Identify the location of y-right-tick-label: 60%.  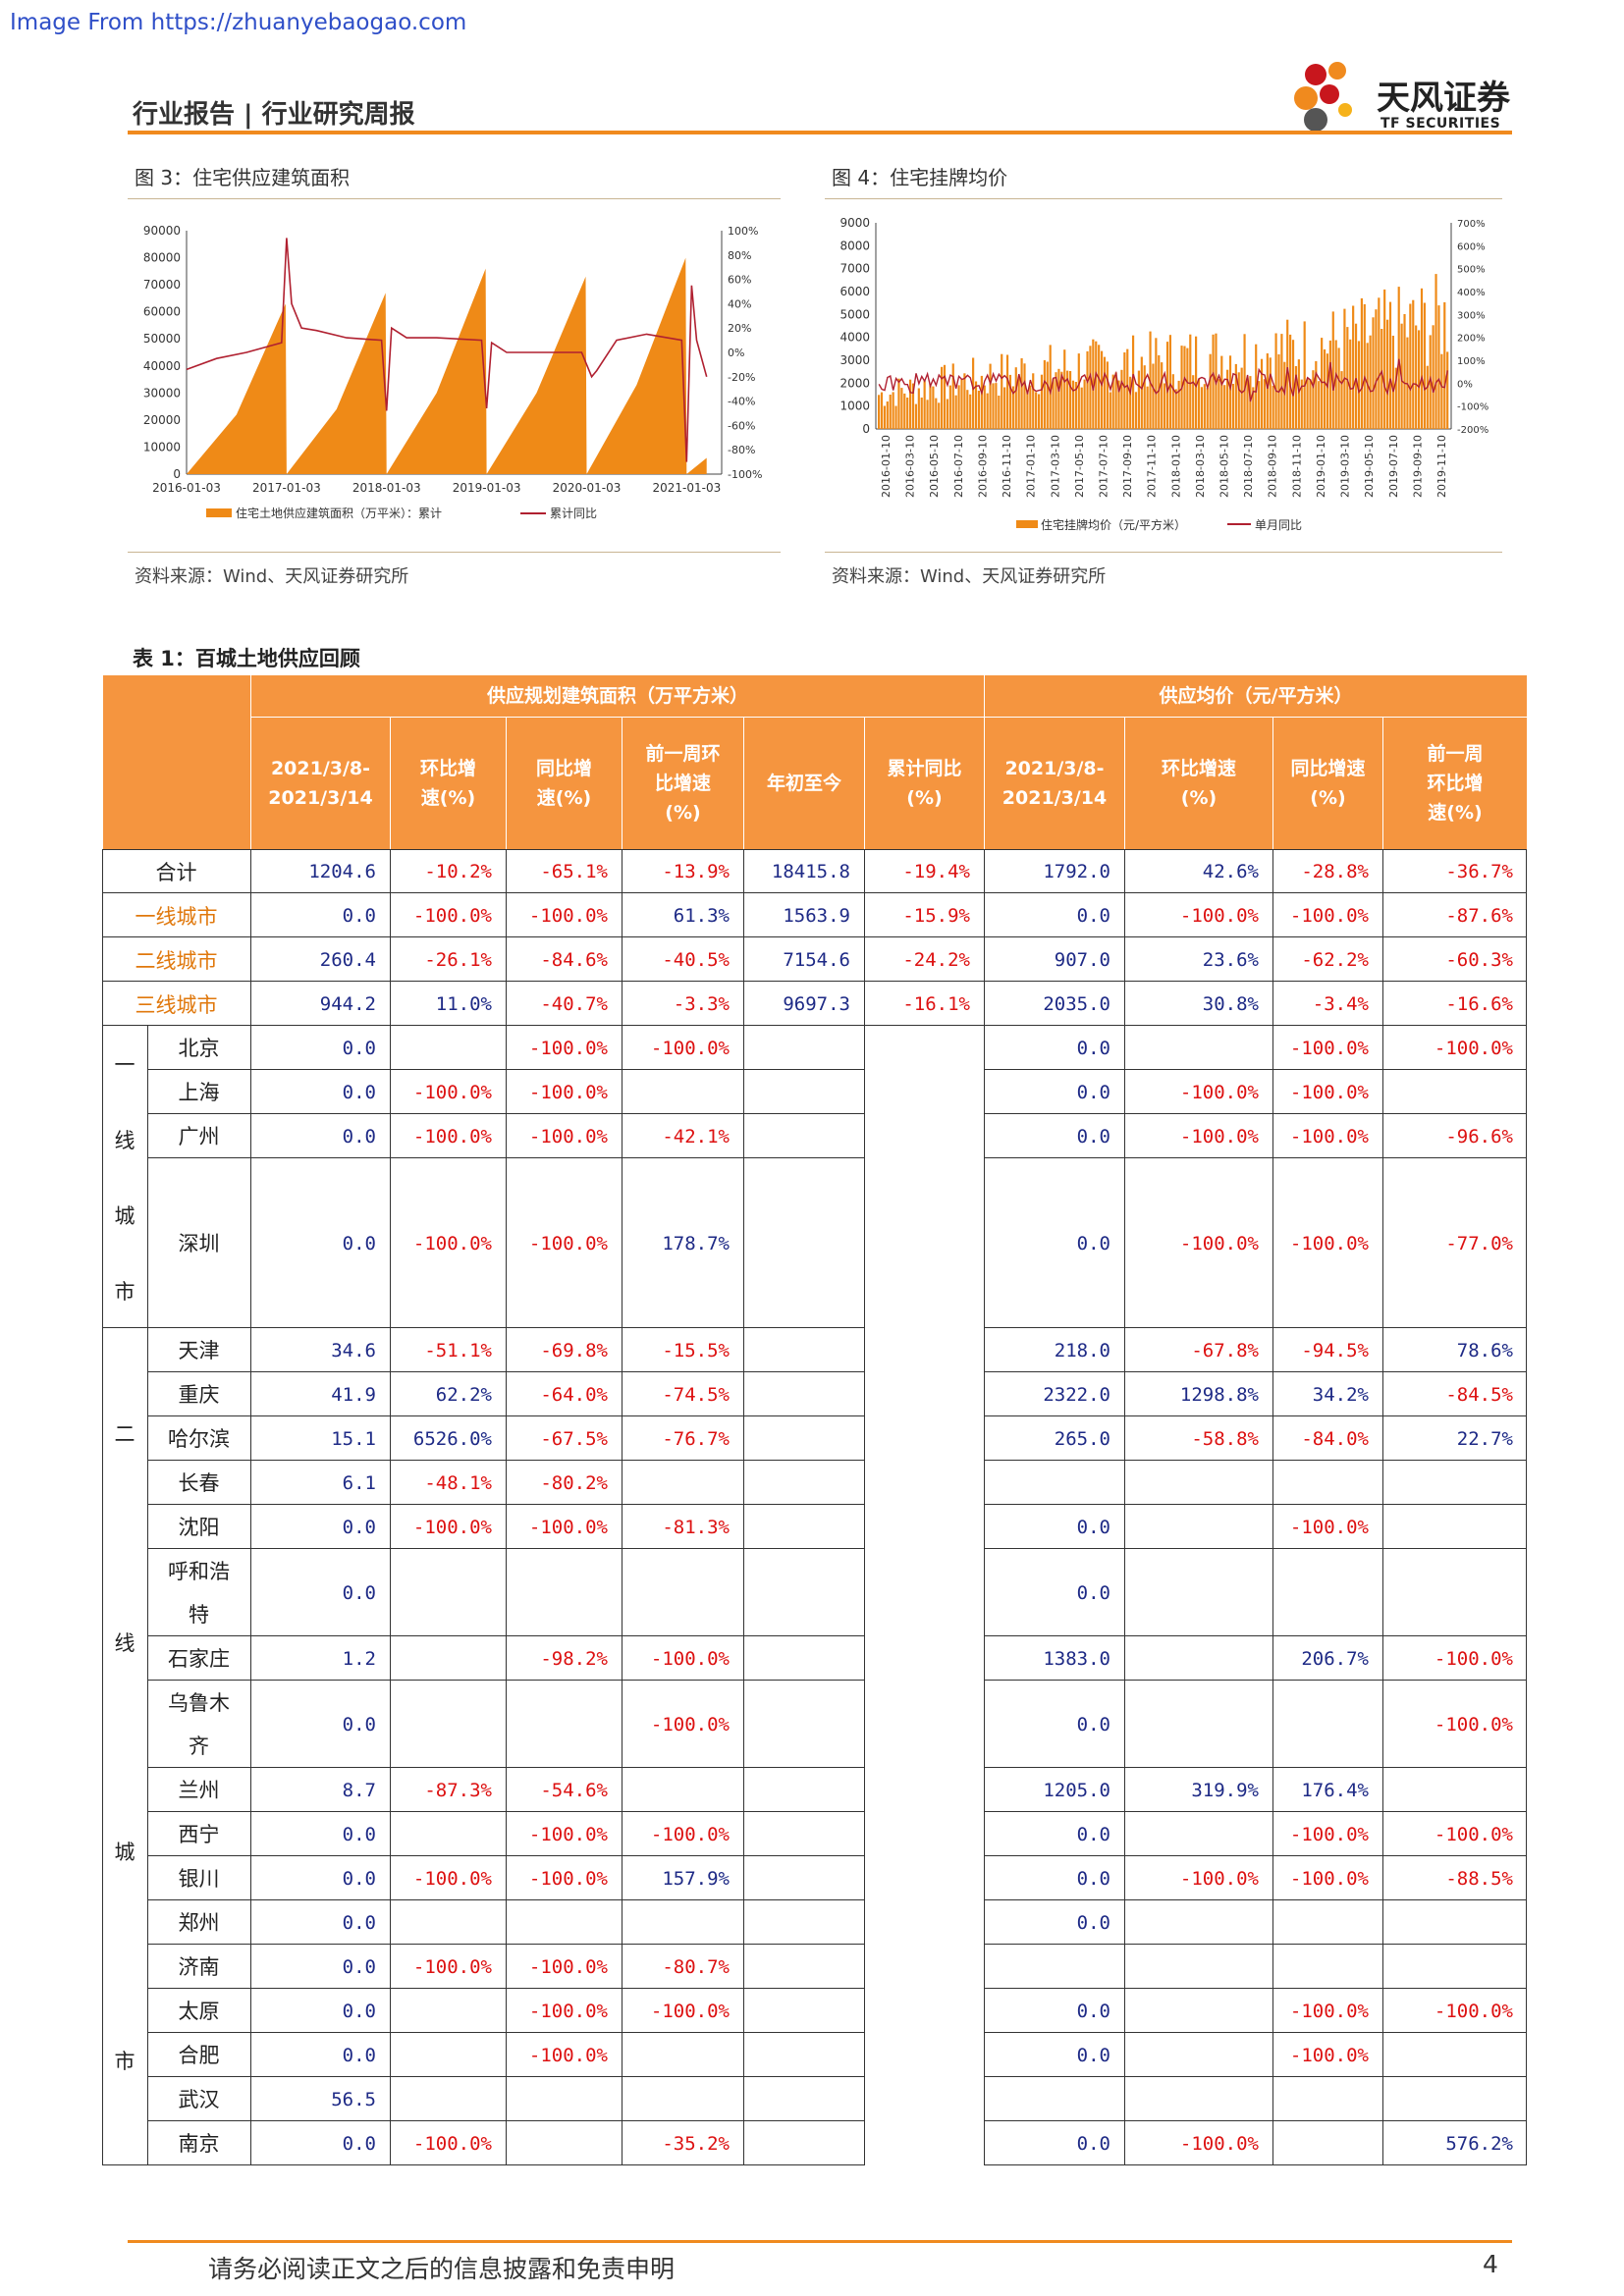
(739, 280).